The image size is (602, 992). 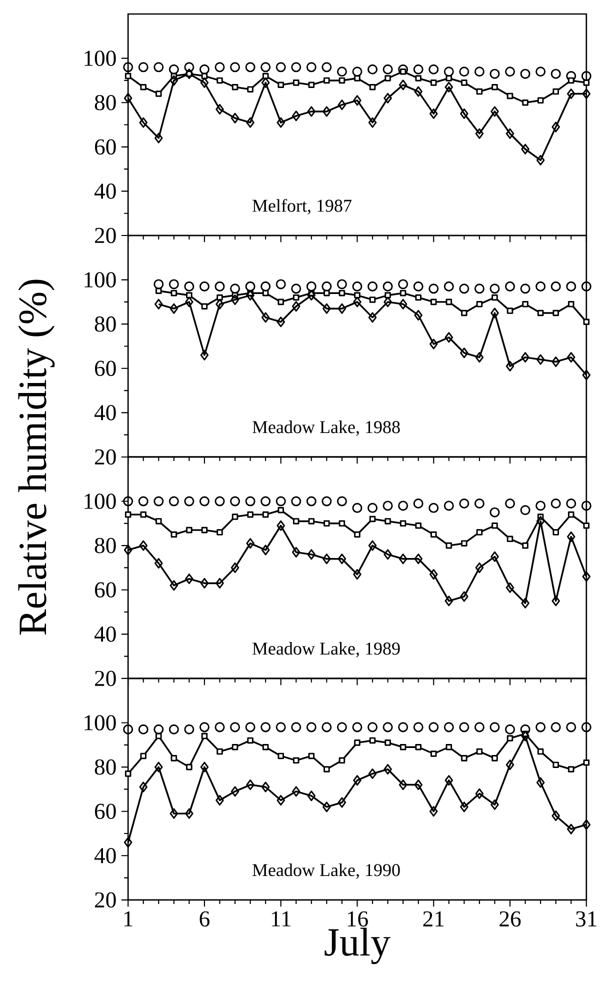 What do you see at coordinates (105, 678) in the screenshot?
I see `y-tick-label: 20` at bounding box center [105, 678].